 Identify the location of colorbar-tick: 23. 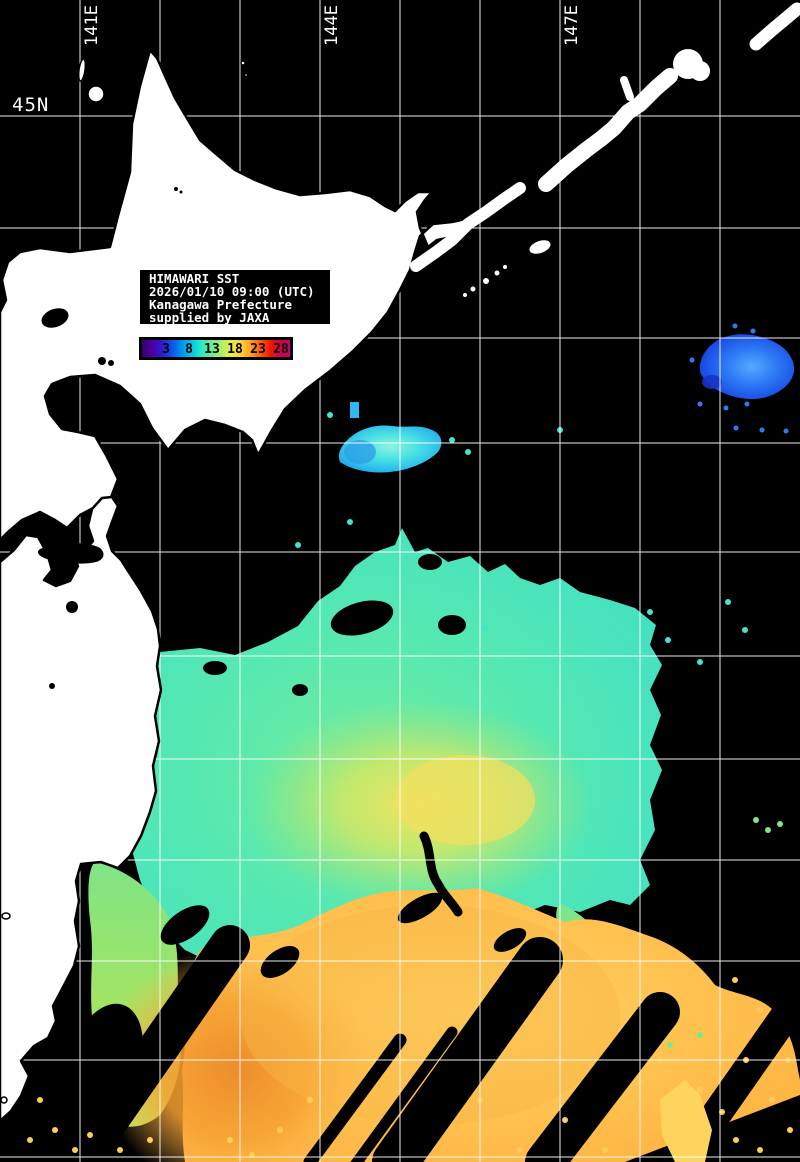
(258, 349).